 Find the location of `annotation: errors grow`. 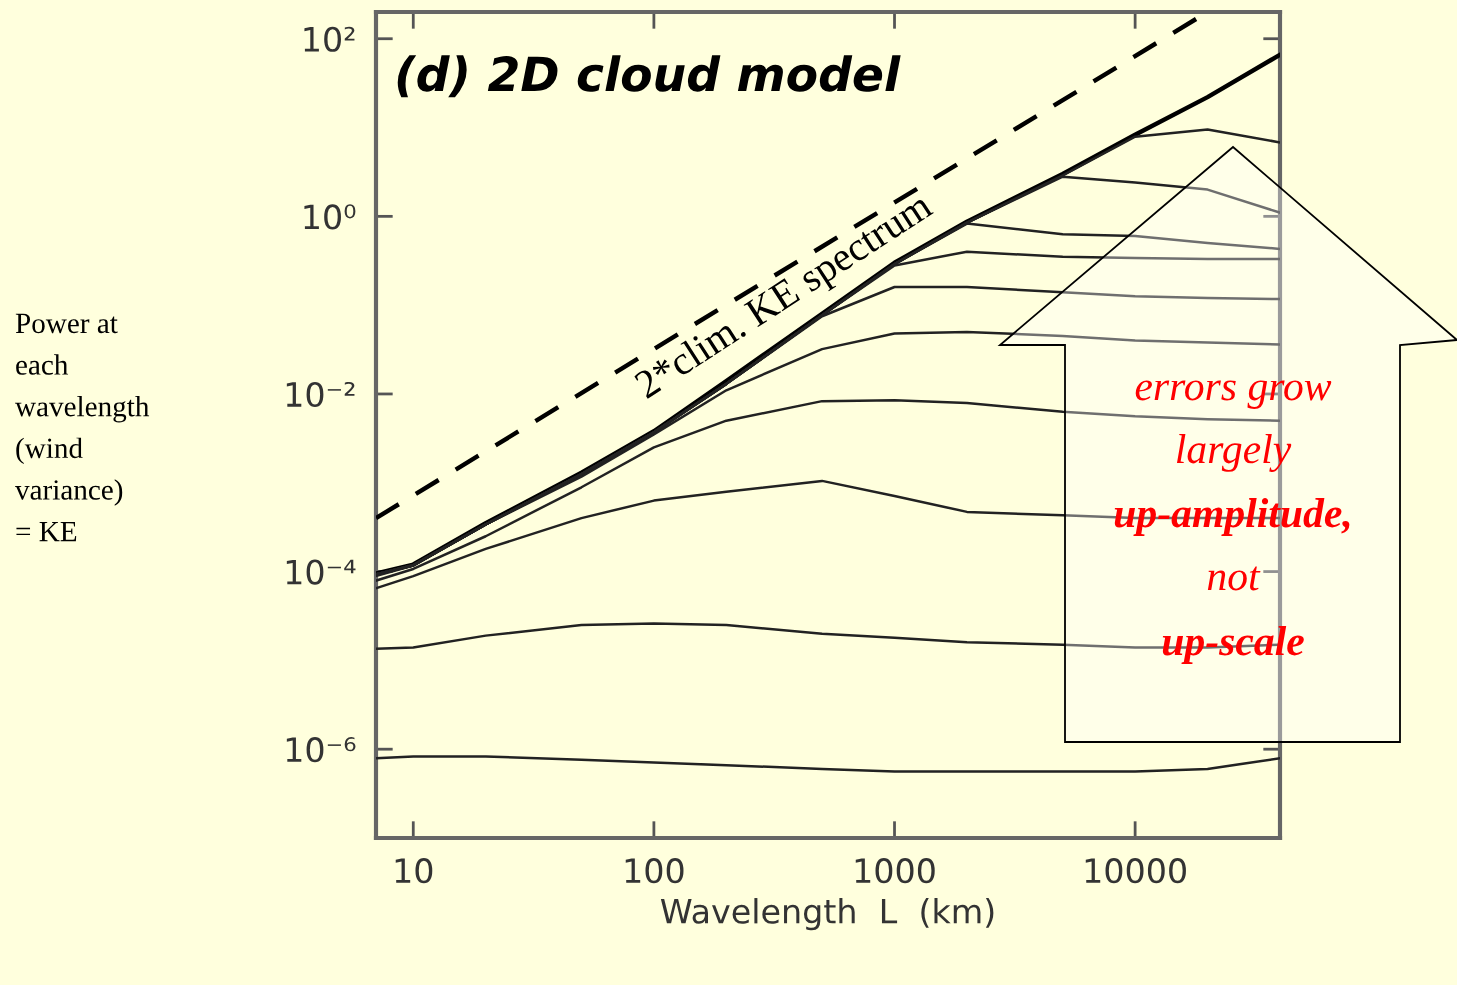

annotation: errors grow is located at coordinates (1233, 394).